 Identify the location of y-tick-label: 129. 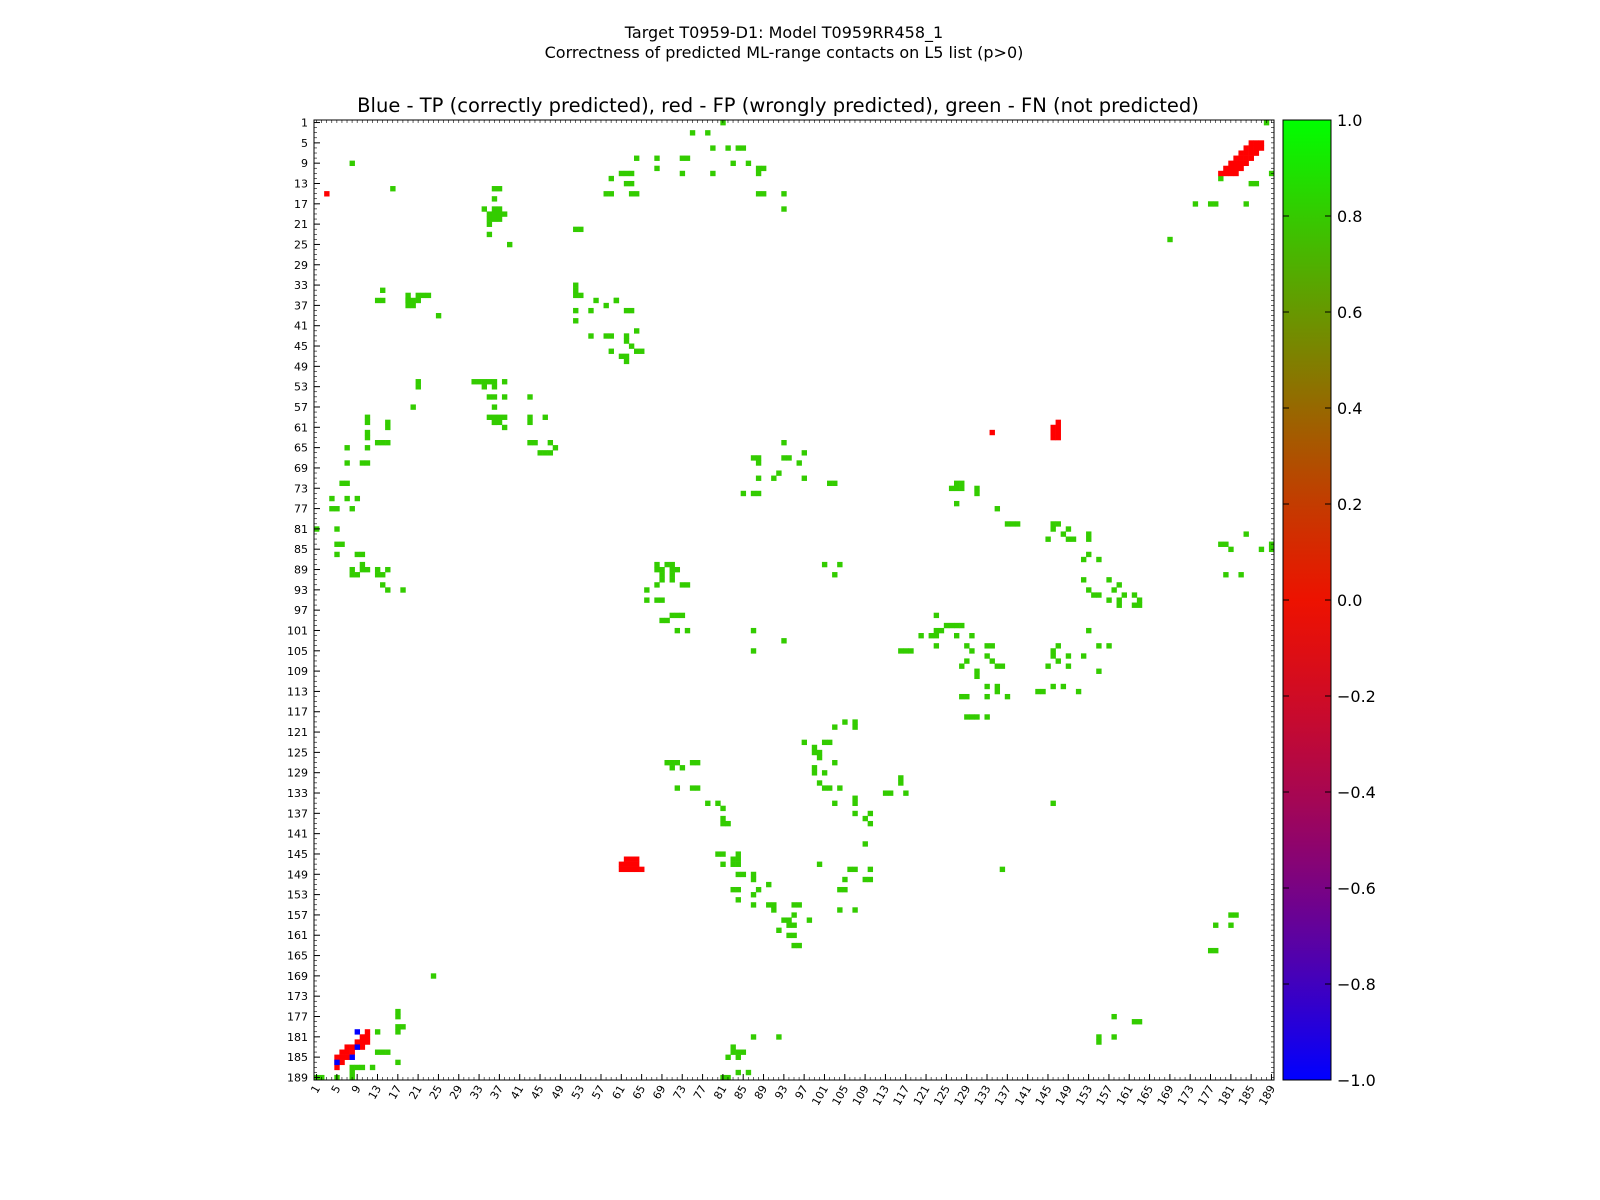
(297, 773).